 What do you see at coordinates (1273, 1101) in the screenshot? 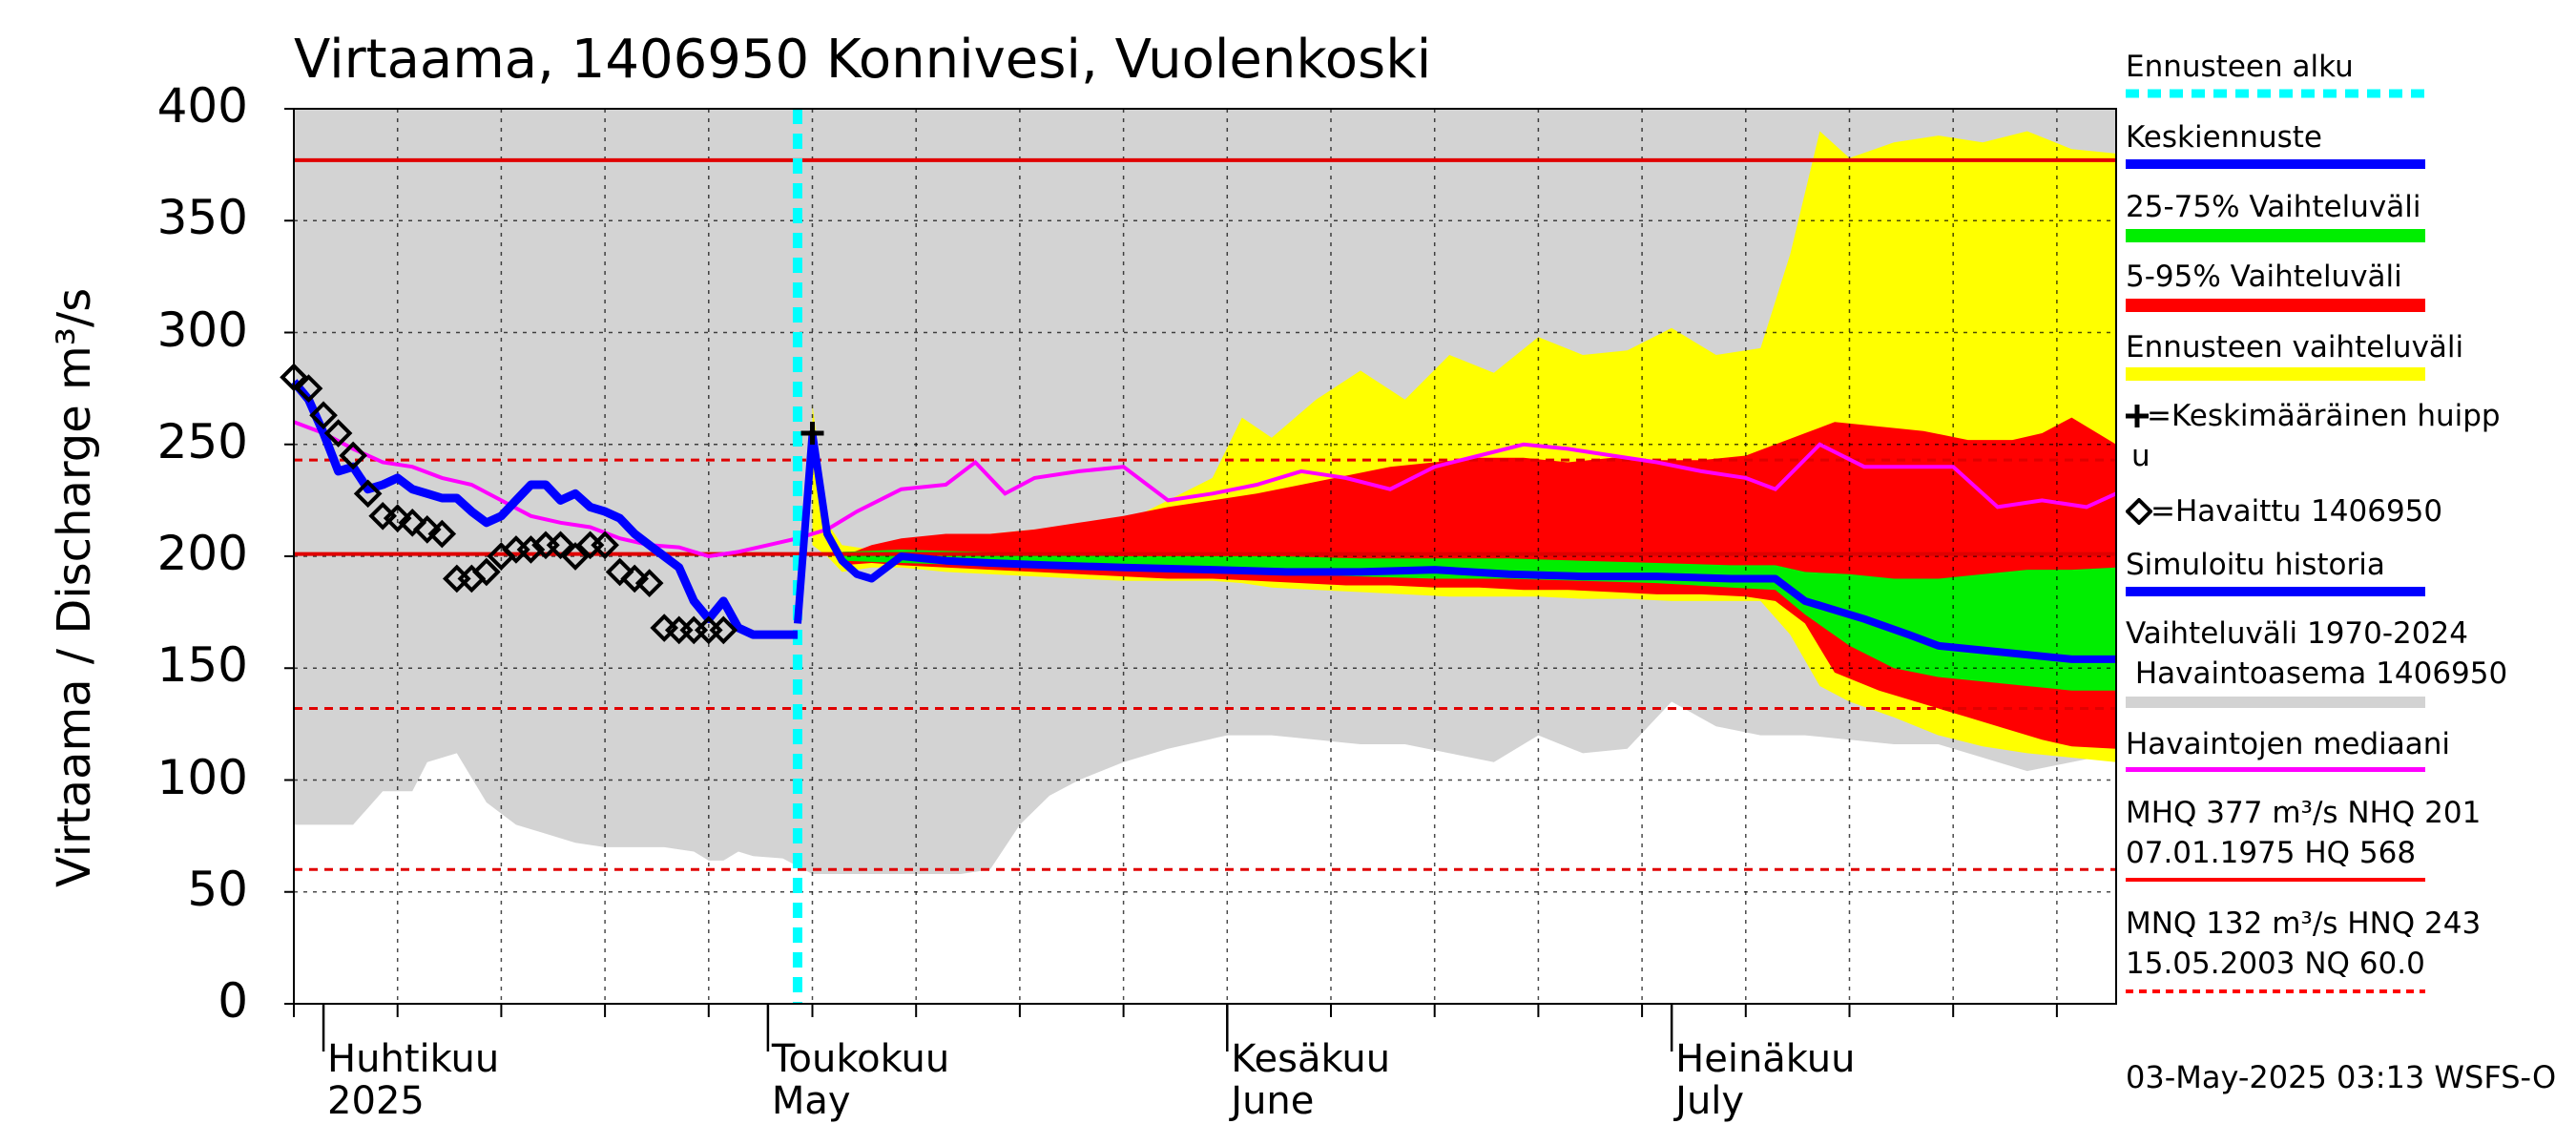
I see `month-label-en: June` at bounding box center [1273, 1101].